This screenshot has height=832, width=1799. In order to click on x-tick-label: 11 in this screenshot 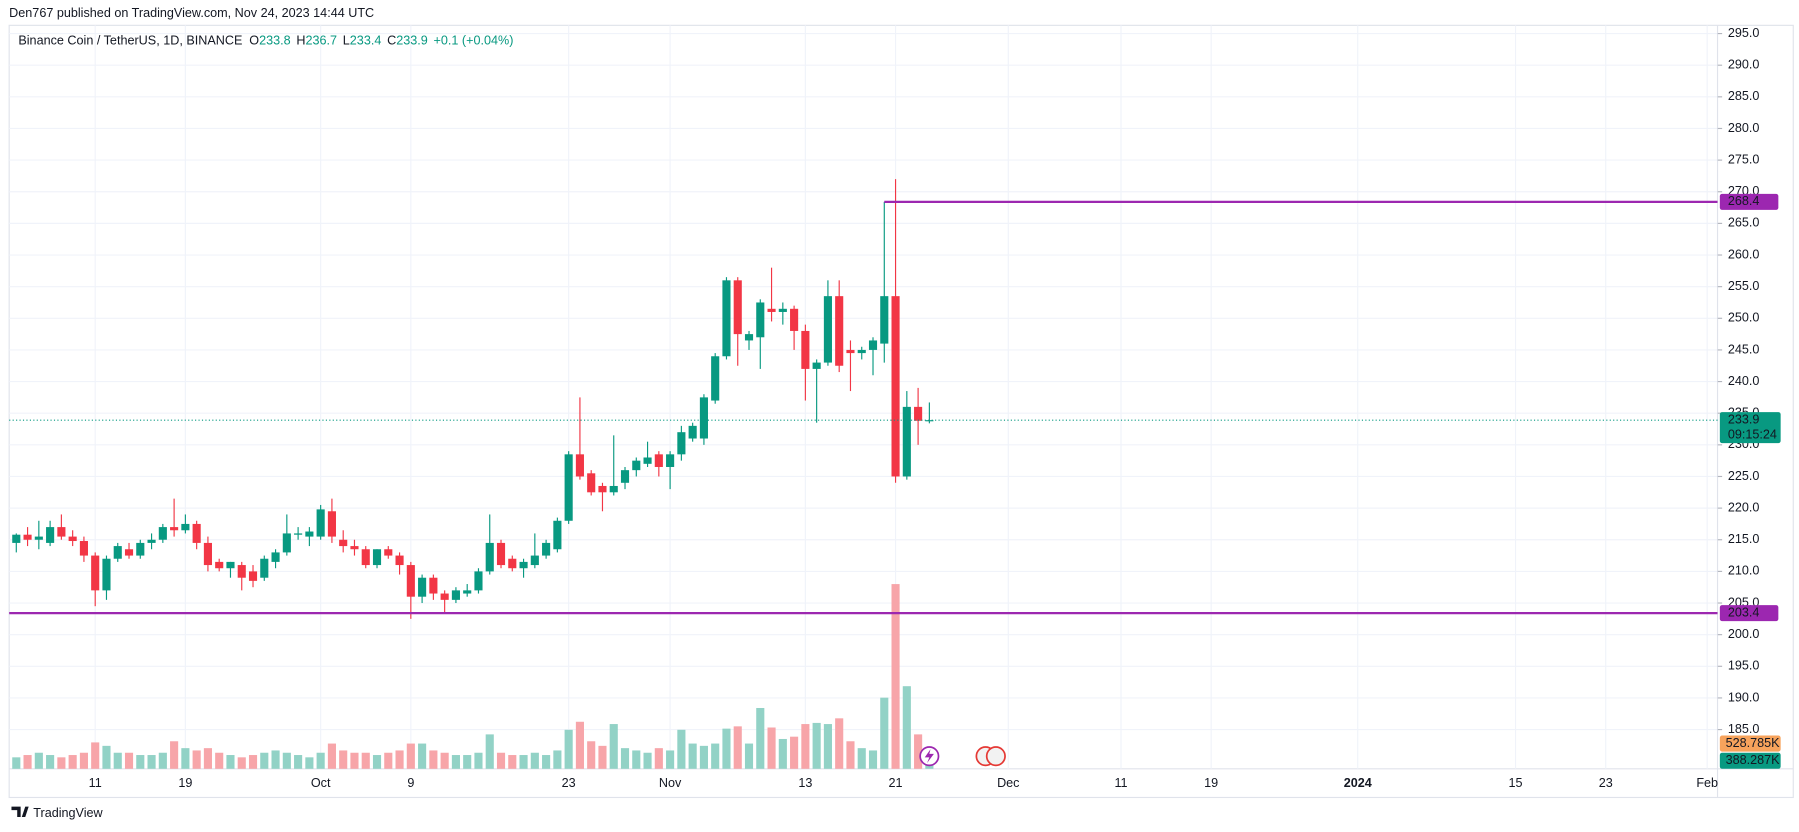, I will do `click(1120, 783)`.